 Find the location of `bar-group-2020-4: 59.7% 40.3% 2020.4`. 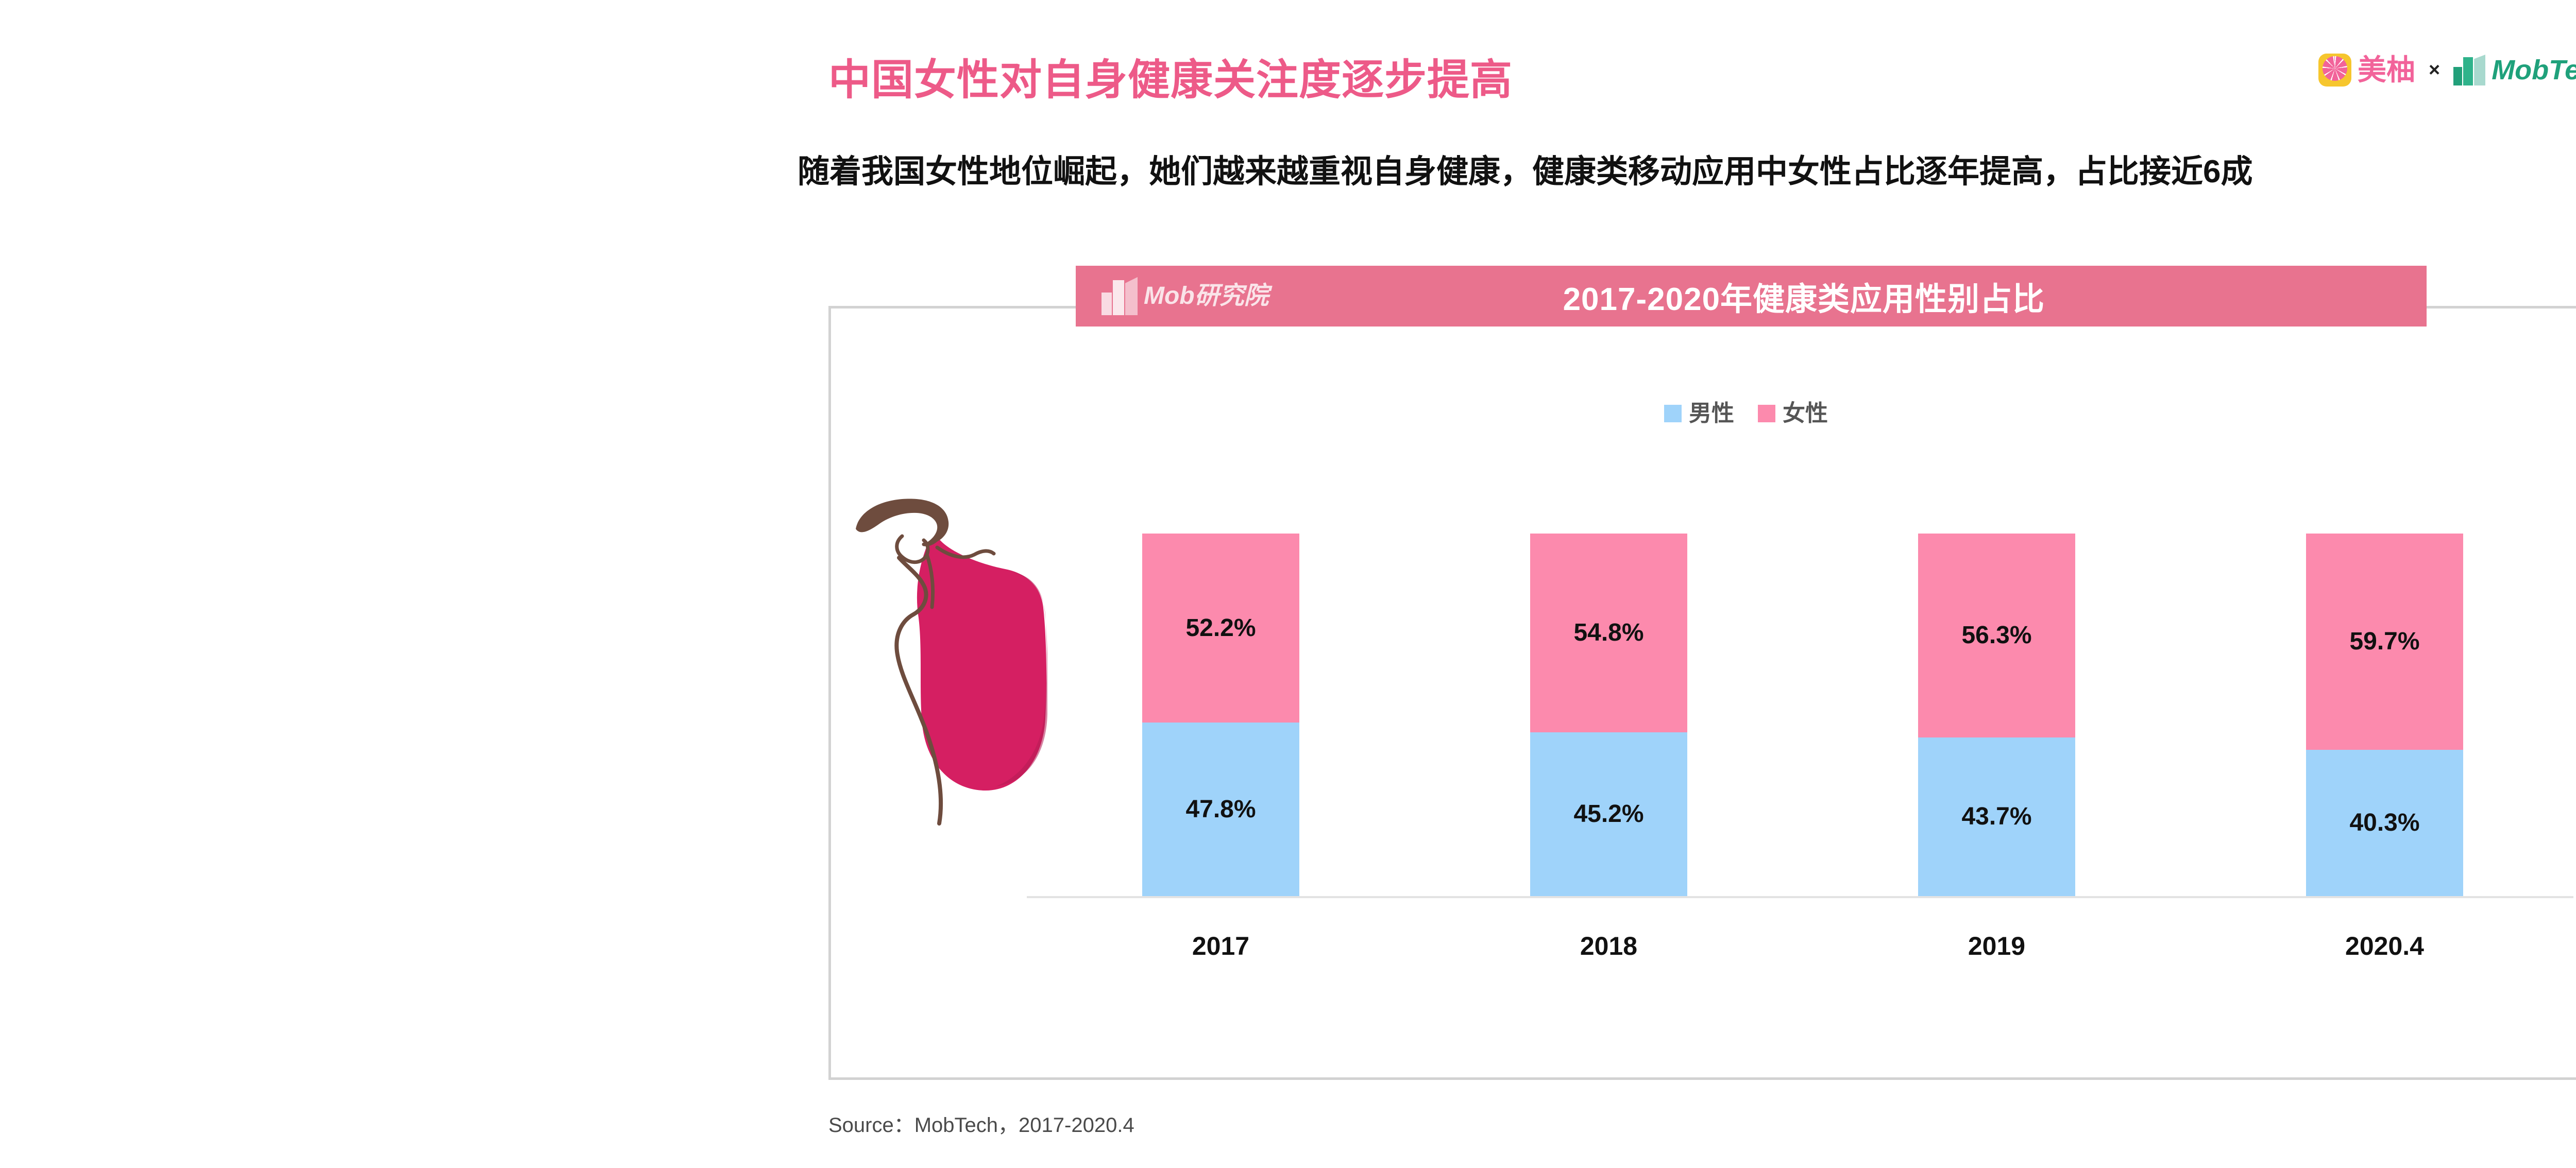

bar-group-2020-4: 59.7% 40.3% 2020.4 is located at coordinates (2383, 747).